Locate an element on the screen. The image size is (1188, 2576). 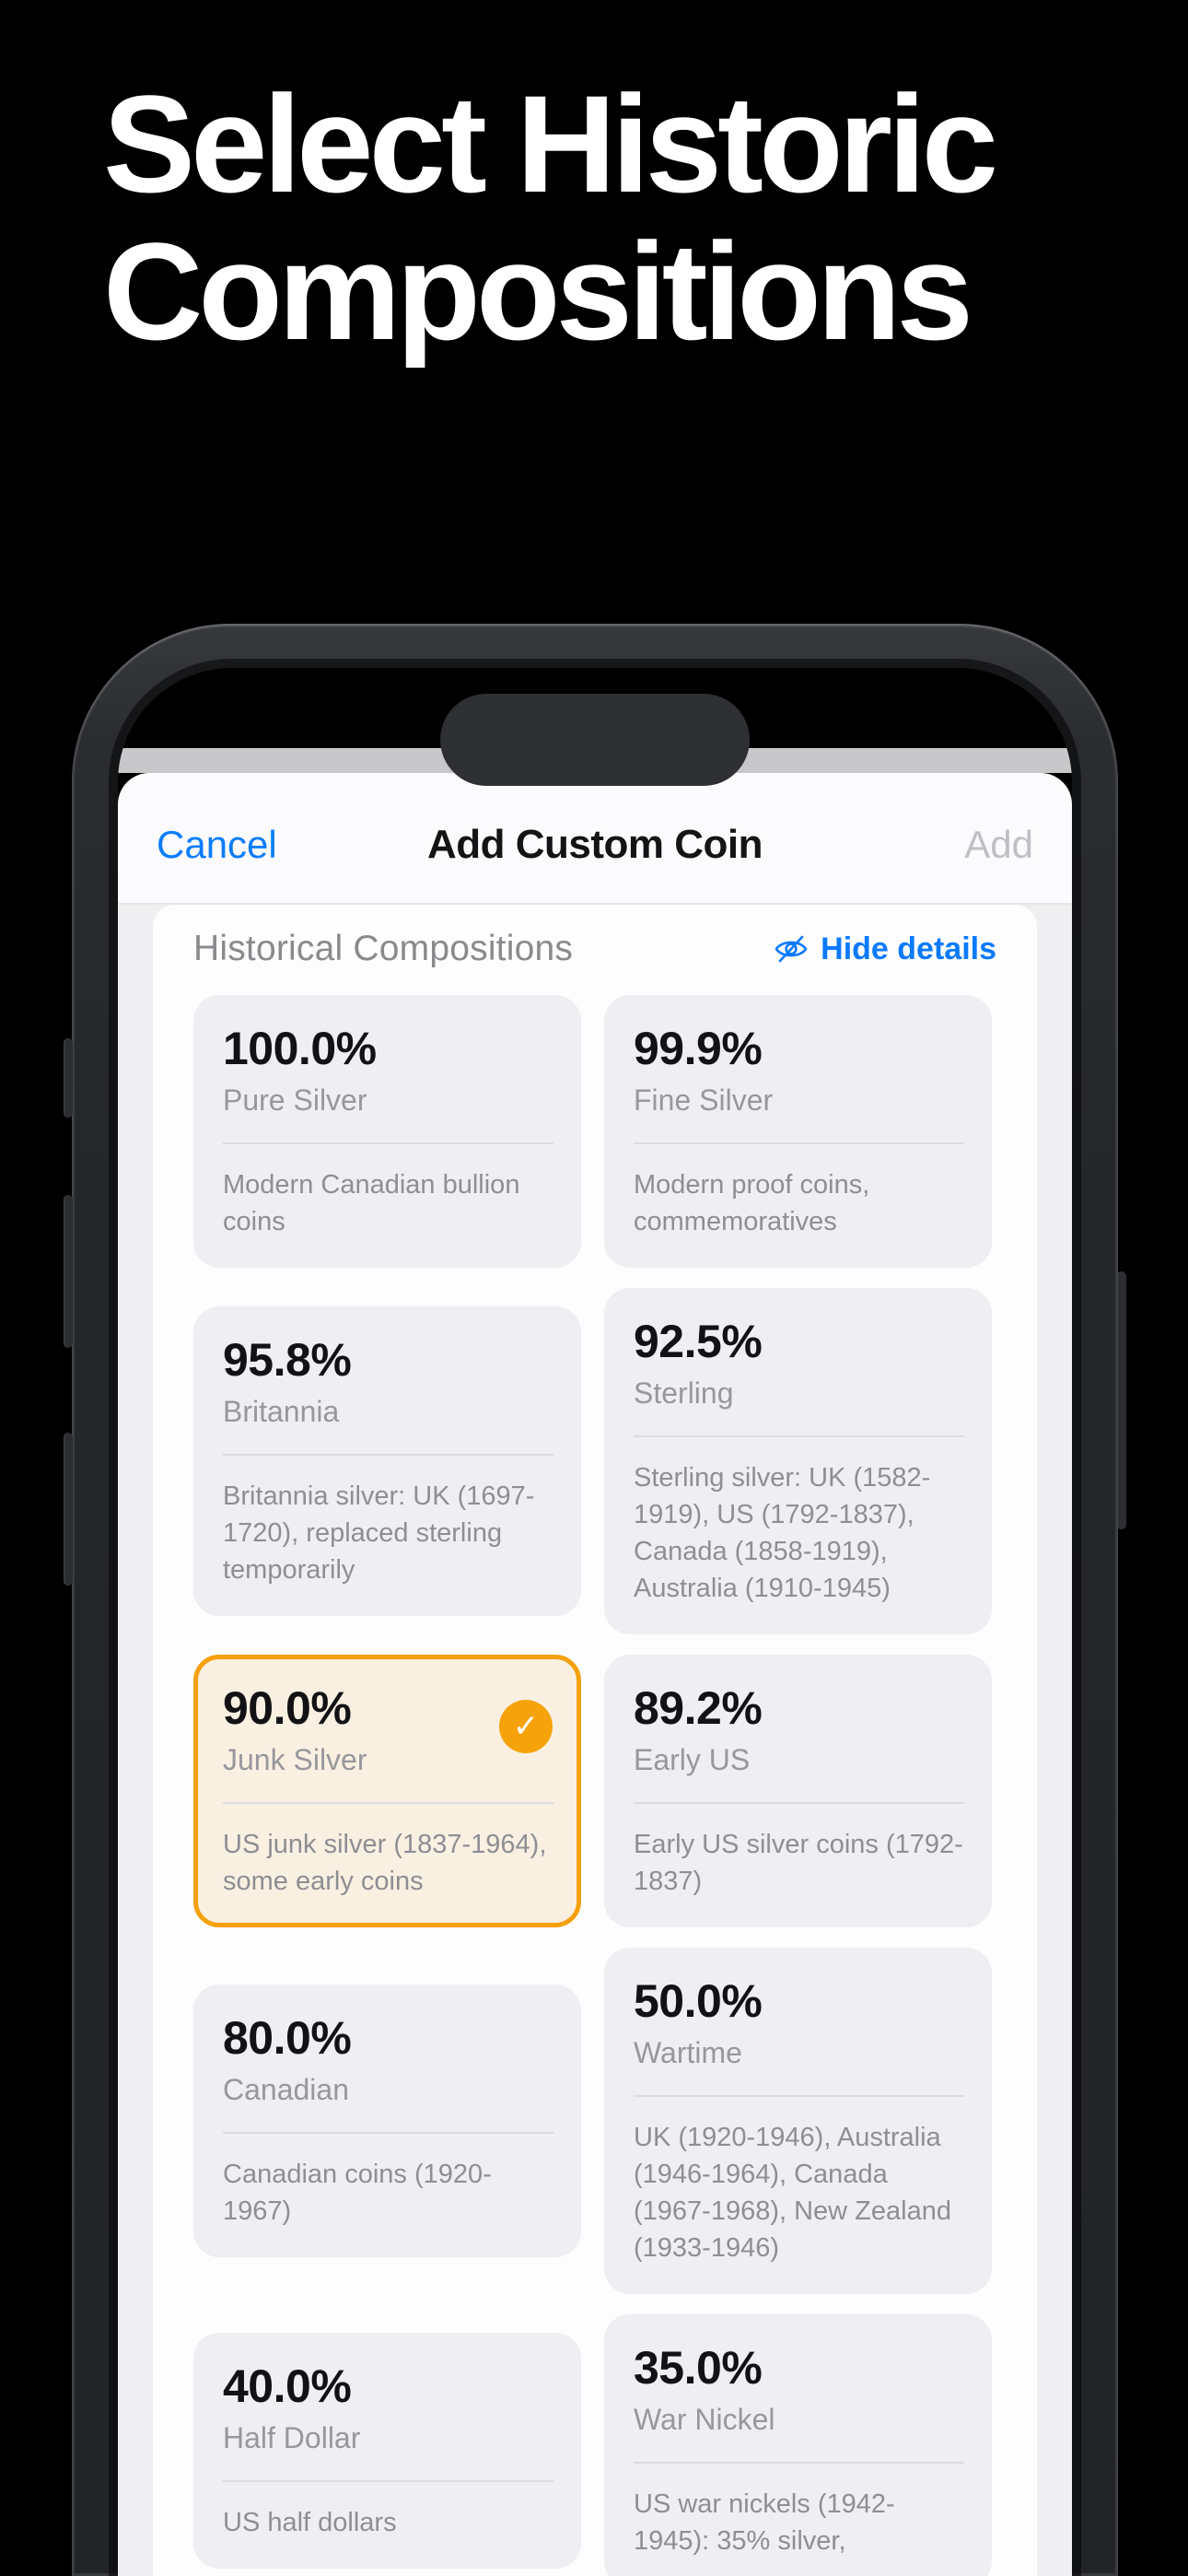
card-name: Britannia is located at coordinates (281, 1411).